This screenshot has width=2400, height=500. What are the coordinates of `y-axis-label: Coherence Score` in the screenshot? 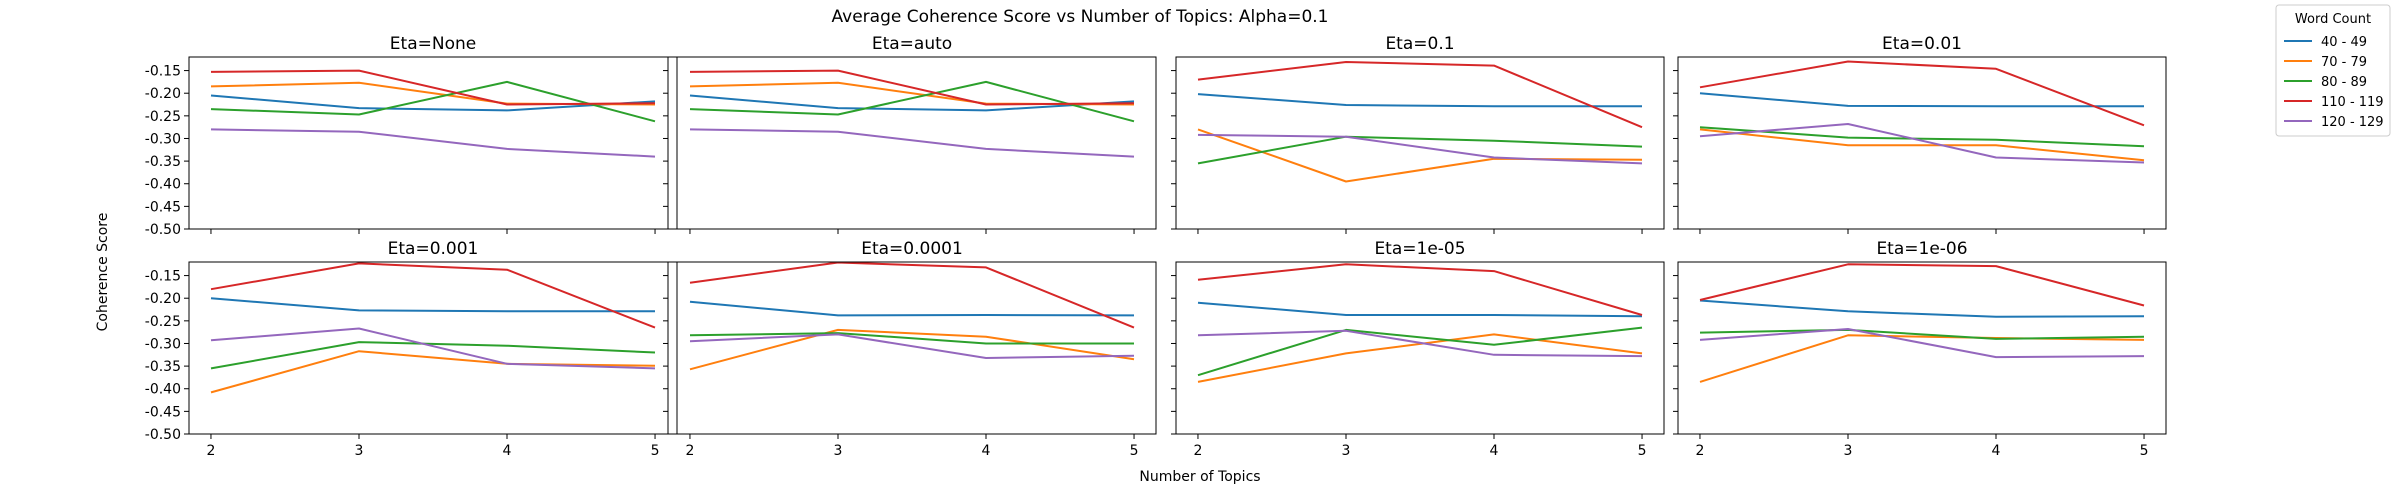 It's located at (103, 272).